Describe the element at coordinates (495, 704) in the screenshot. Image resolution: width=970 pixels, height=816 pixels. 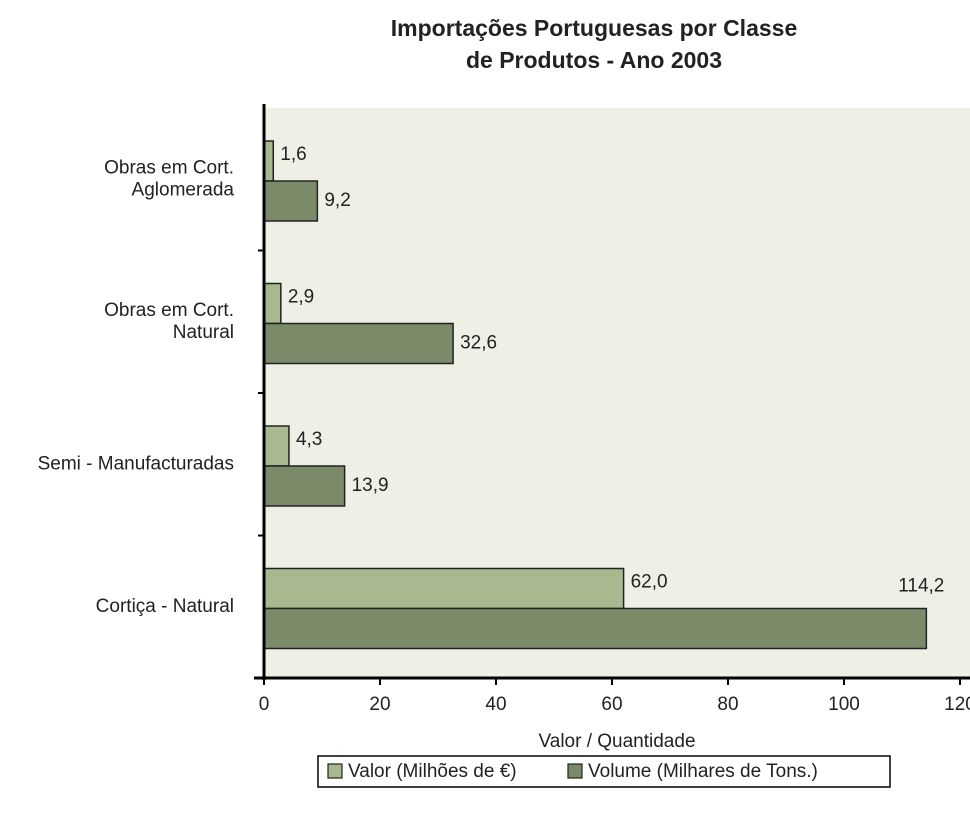
I see `x-tick-label: 40` at that location.